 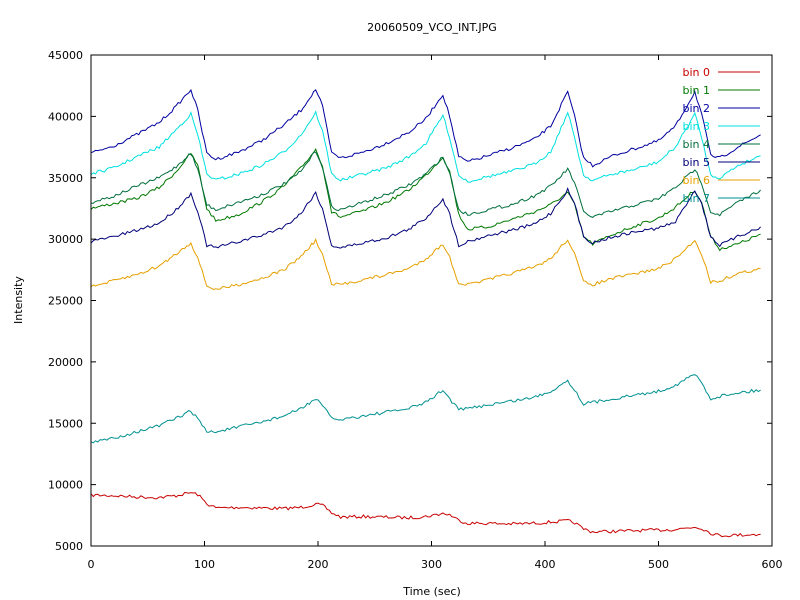 What do you see at coordinates (696, 162) in the screenshot?
I see `legend-label: bin 5` at bounding box center [696, 162].